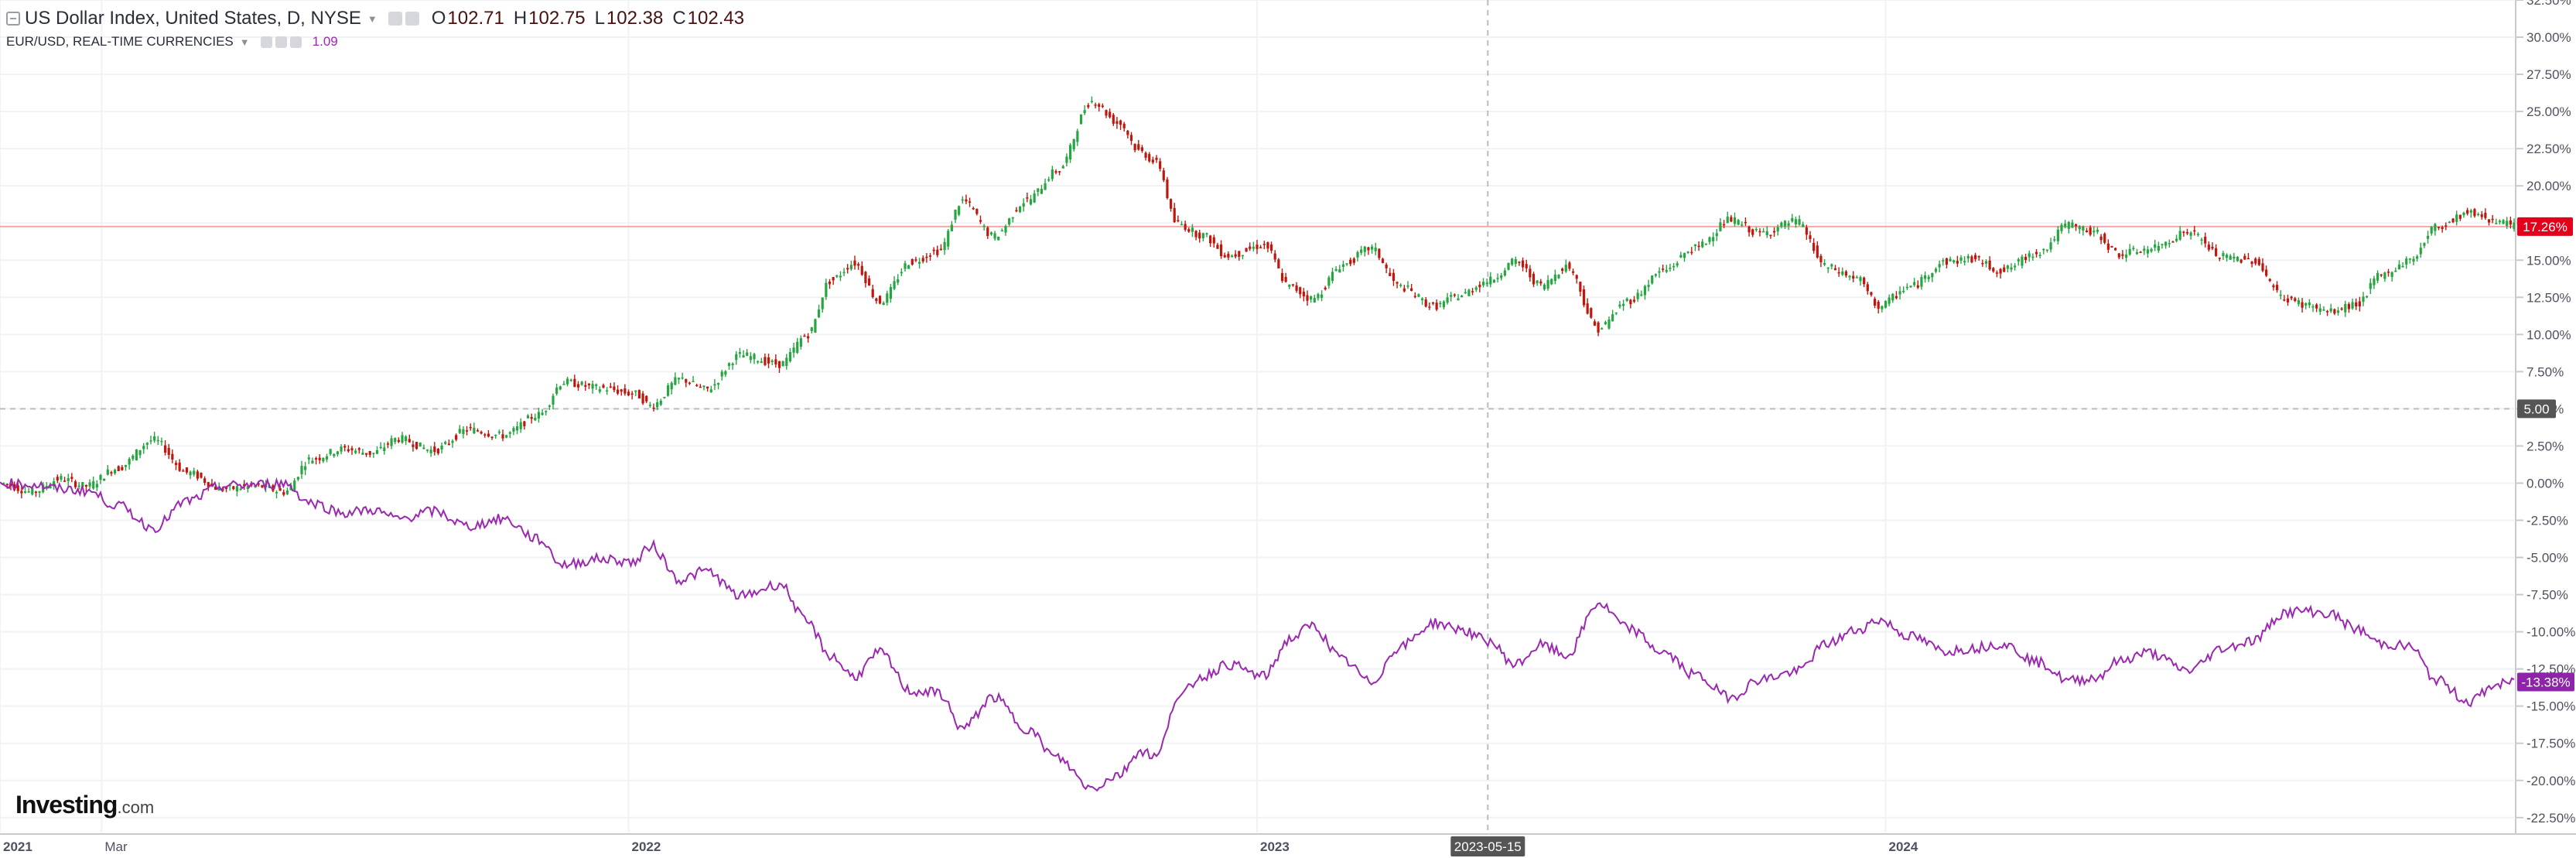 This screenshot has height=858, width=2576. What do you see at coordinates (13, 19) in the screenshot?
I see `collapse-icon` at bounding box center [13, 19].